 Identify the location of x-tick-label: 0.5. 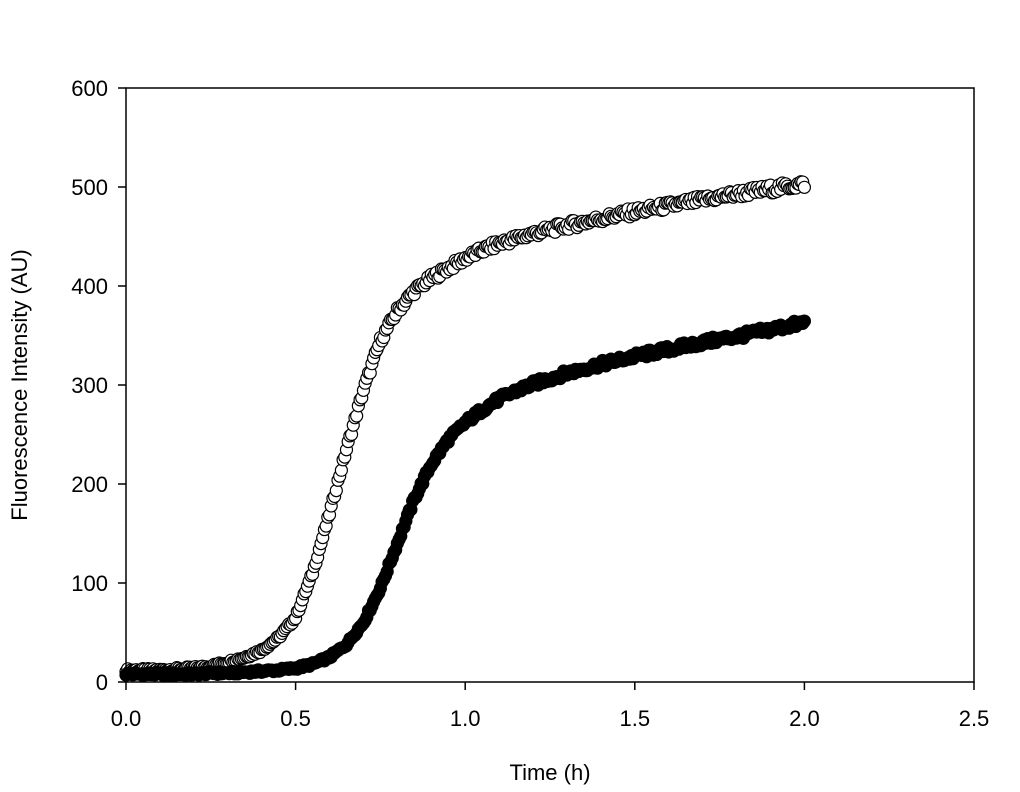
(295, 718).